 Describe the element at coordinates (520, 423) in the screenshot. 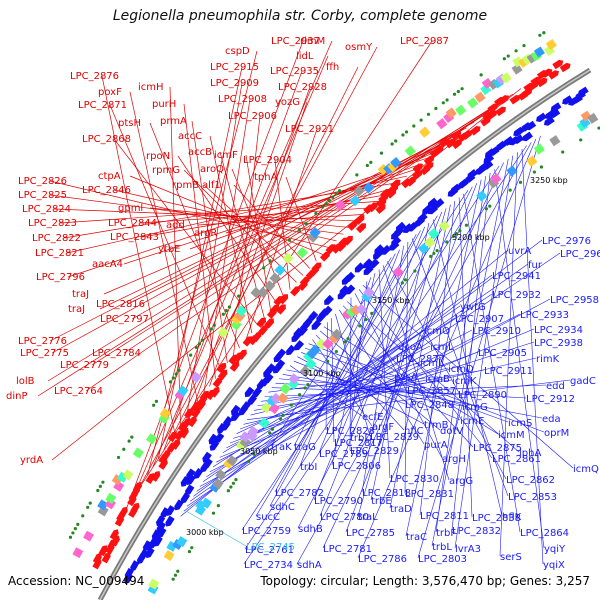

I see `reverse-gene-label: icmS` at that location.